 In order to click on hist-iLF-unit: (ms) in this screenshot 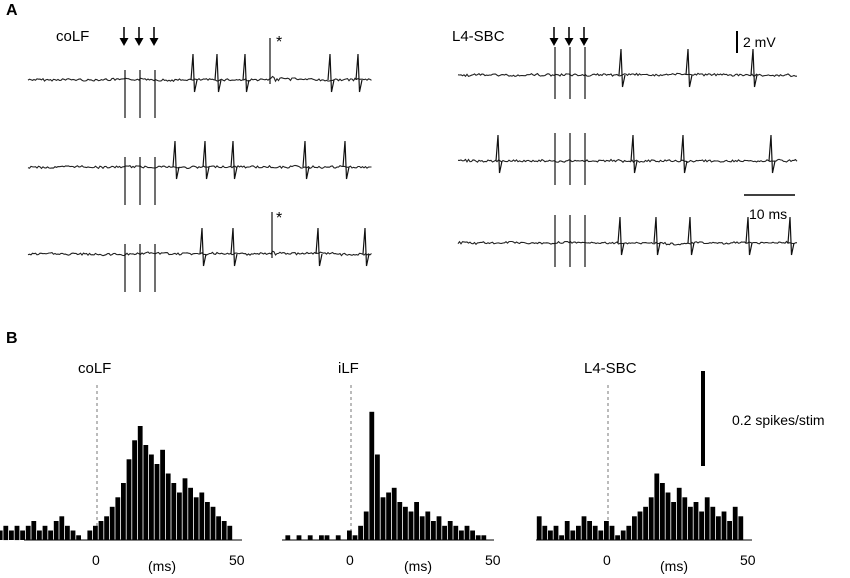, I will do `click(418, 566)`.